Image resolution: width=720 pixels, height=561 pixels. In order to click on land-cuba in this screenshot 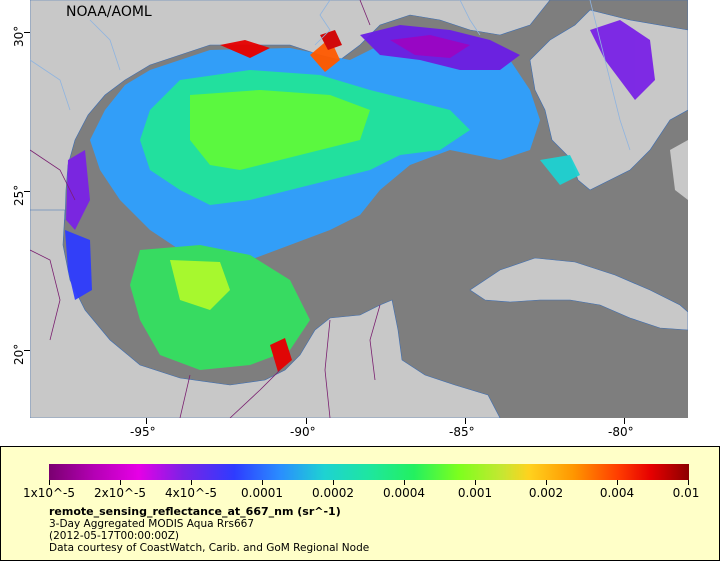, I will do `click(578, 294)`.